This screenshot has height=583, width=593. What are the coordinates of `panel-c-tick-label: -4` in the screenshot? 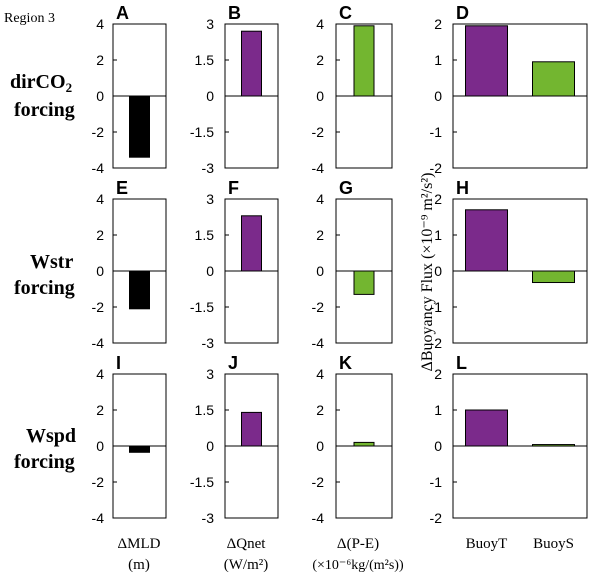 It's located at (318, 168).